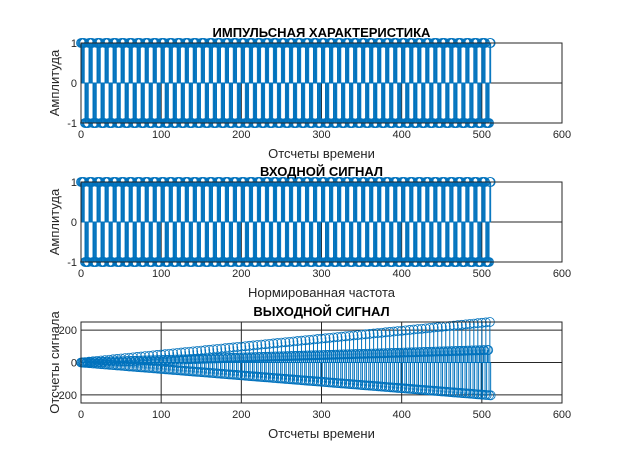 Image resolution: width=621 pixels, height=466 pixels. What do you see at coordinates (68, 331) in the screenshot?
I see `y-tick-label: 200` at bounding box center [68, 331].